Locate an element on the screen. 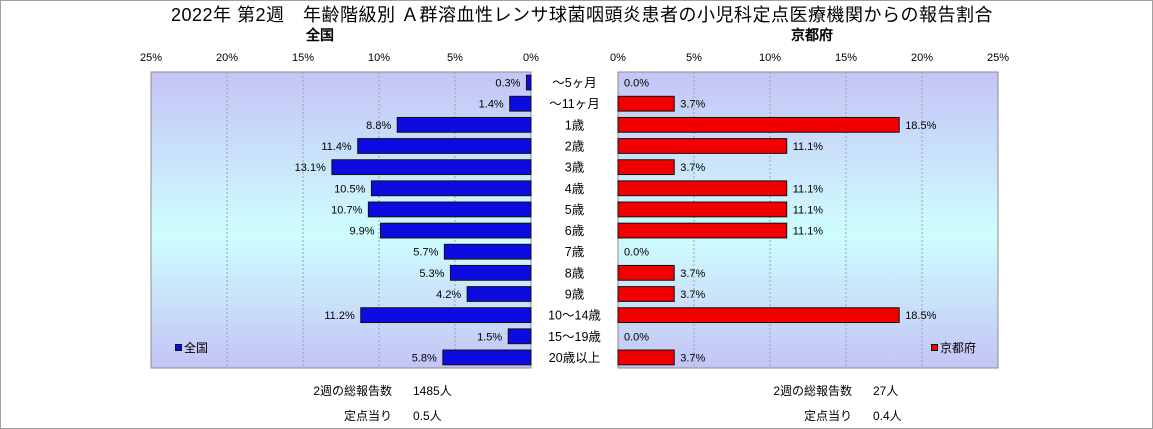 This screenshot has width=1153, height=429. kyoto-value-label-4: 3.7% is located at coordinates (692, 168).